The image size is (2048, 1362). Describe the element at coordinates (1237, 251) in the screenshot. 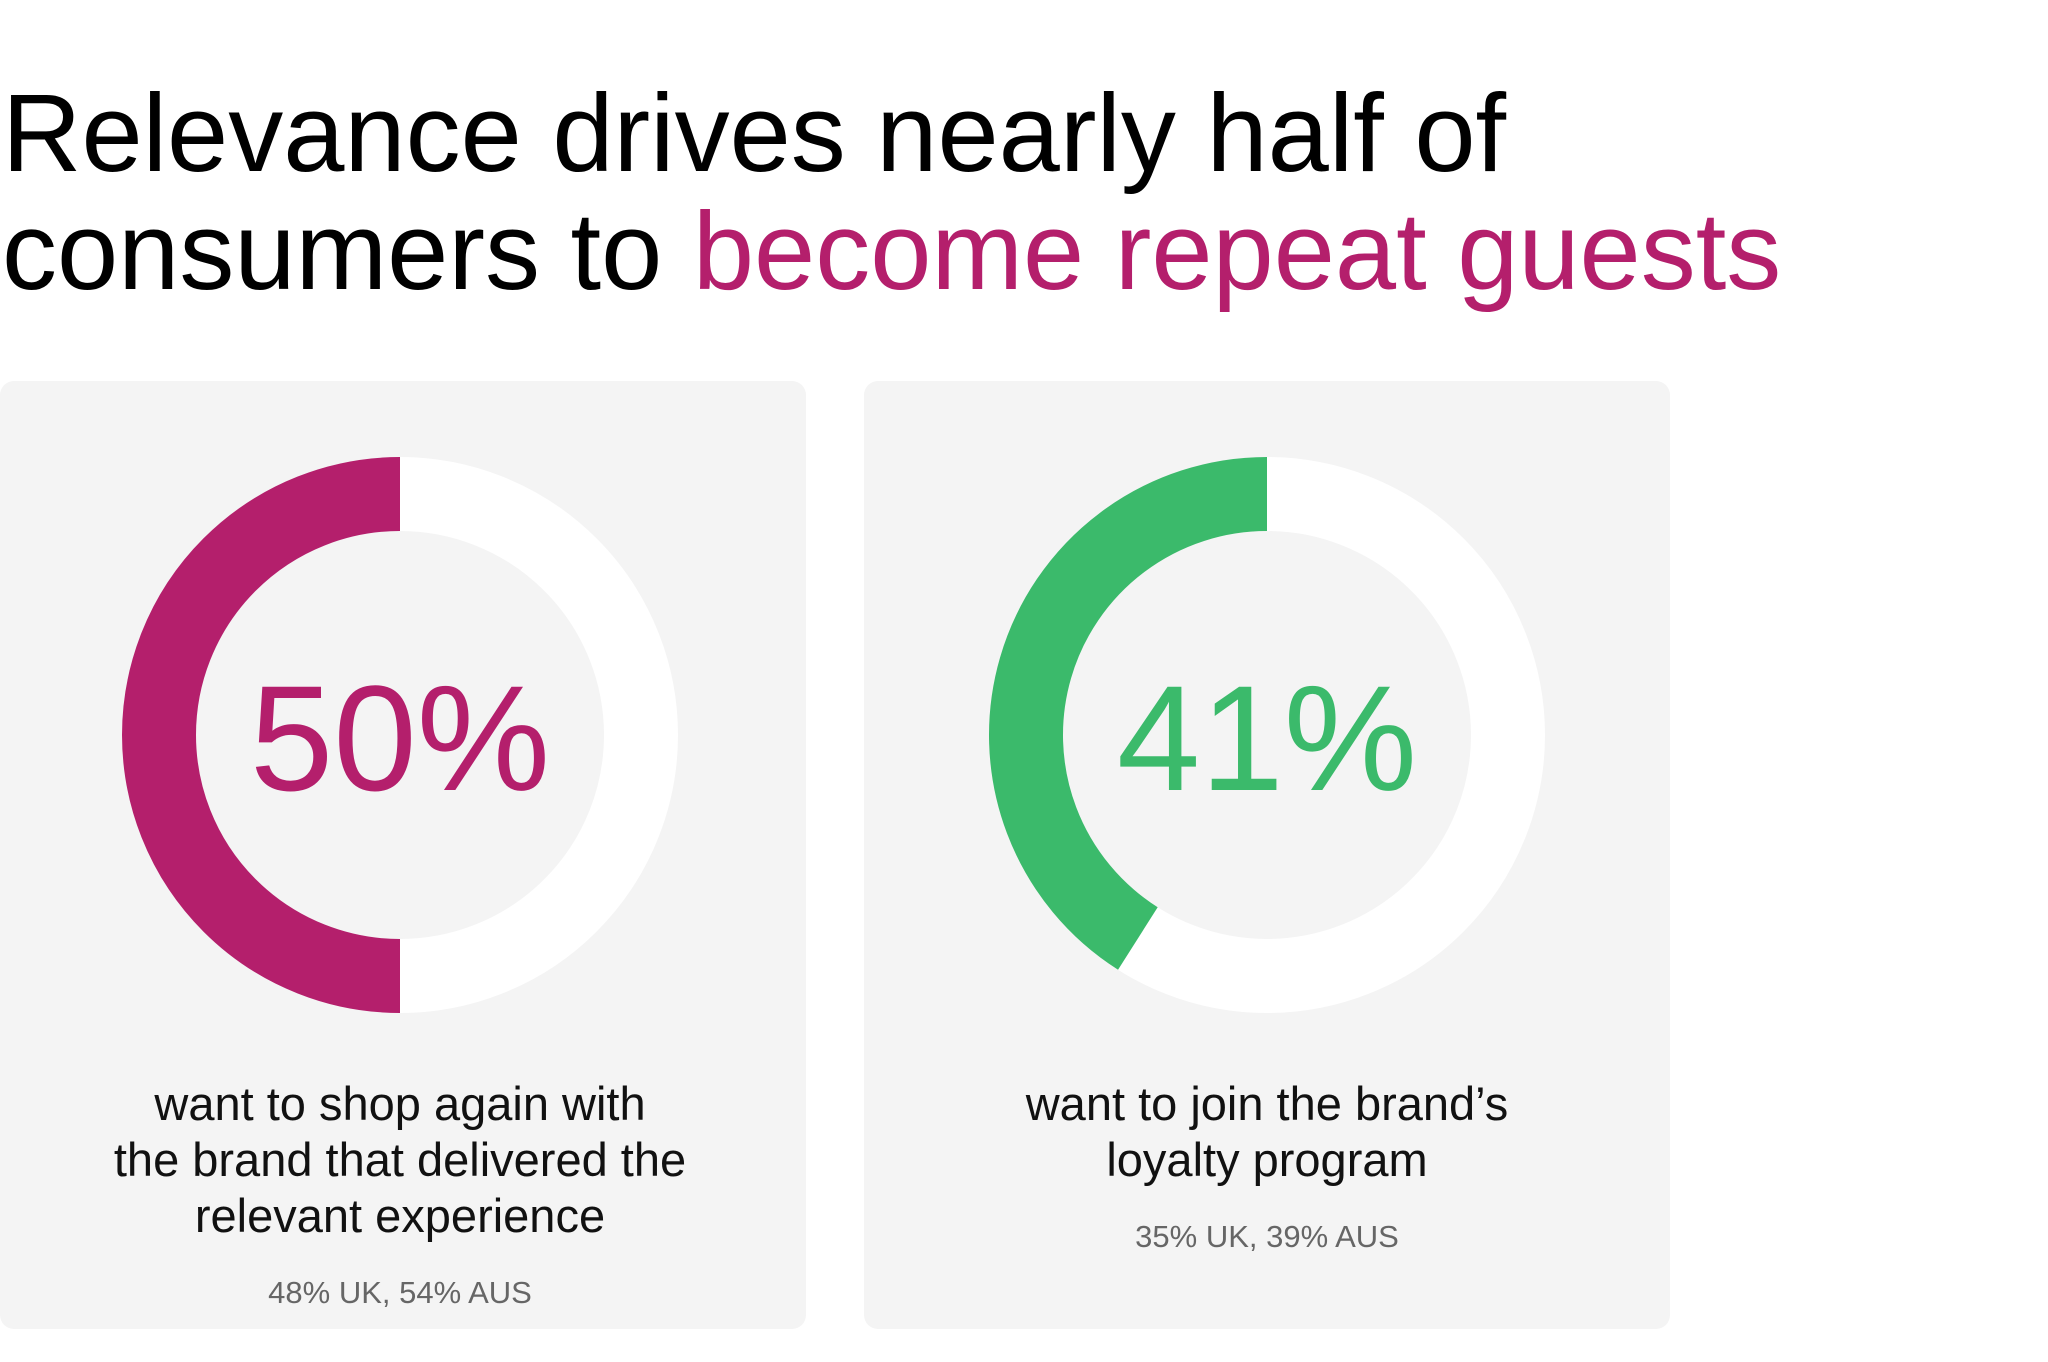

I see `title-highlight: become repeat guests` at that location.